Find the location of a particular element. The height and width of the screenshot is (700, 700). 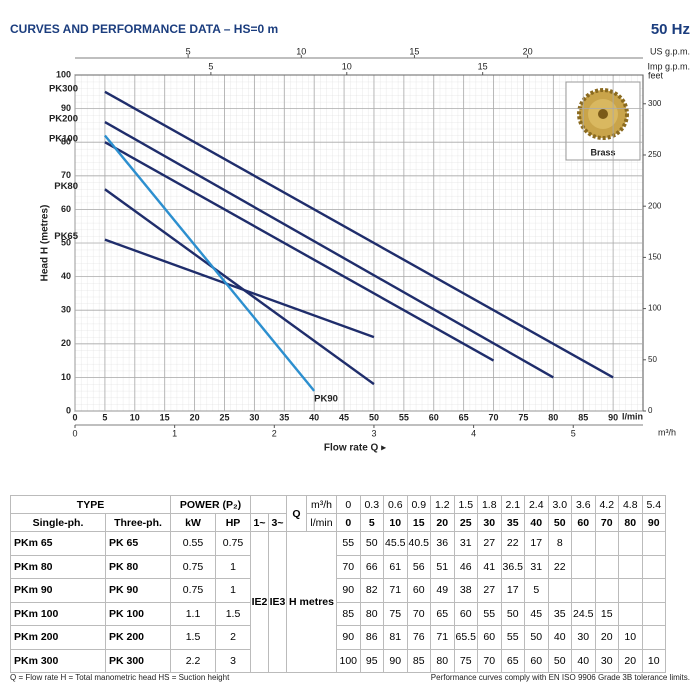

table-cell: 15 is located at coordinates (606, 613).